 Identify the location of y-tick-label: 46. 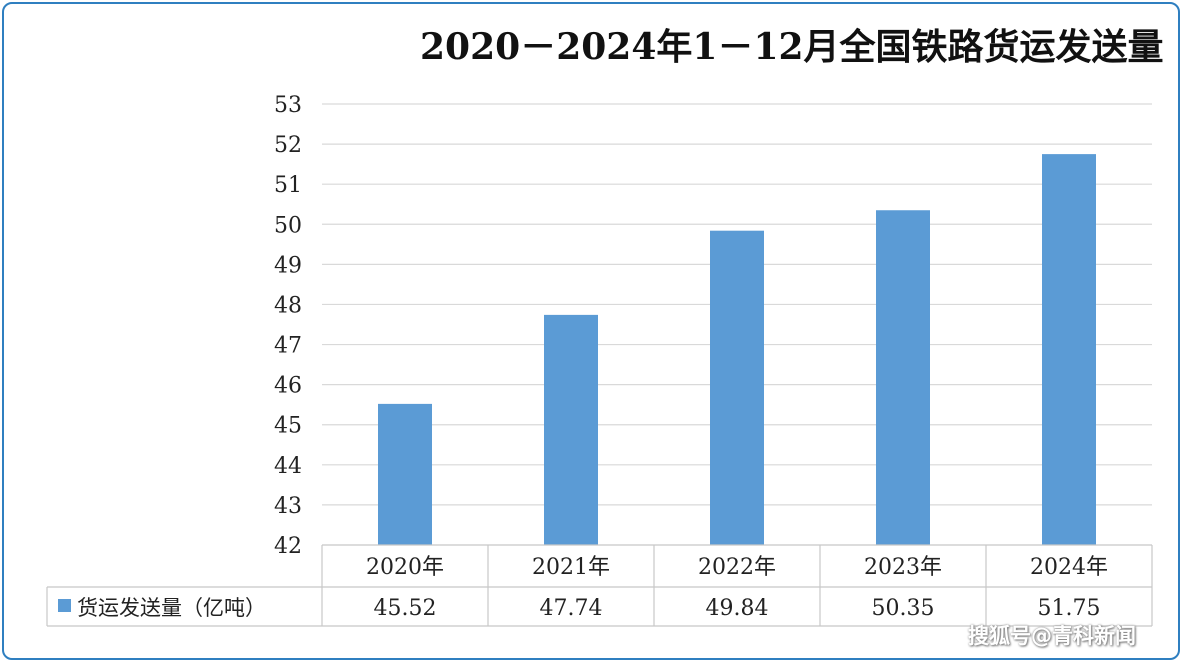
(288, 386).